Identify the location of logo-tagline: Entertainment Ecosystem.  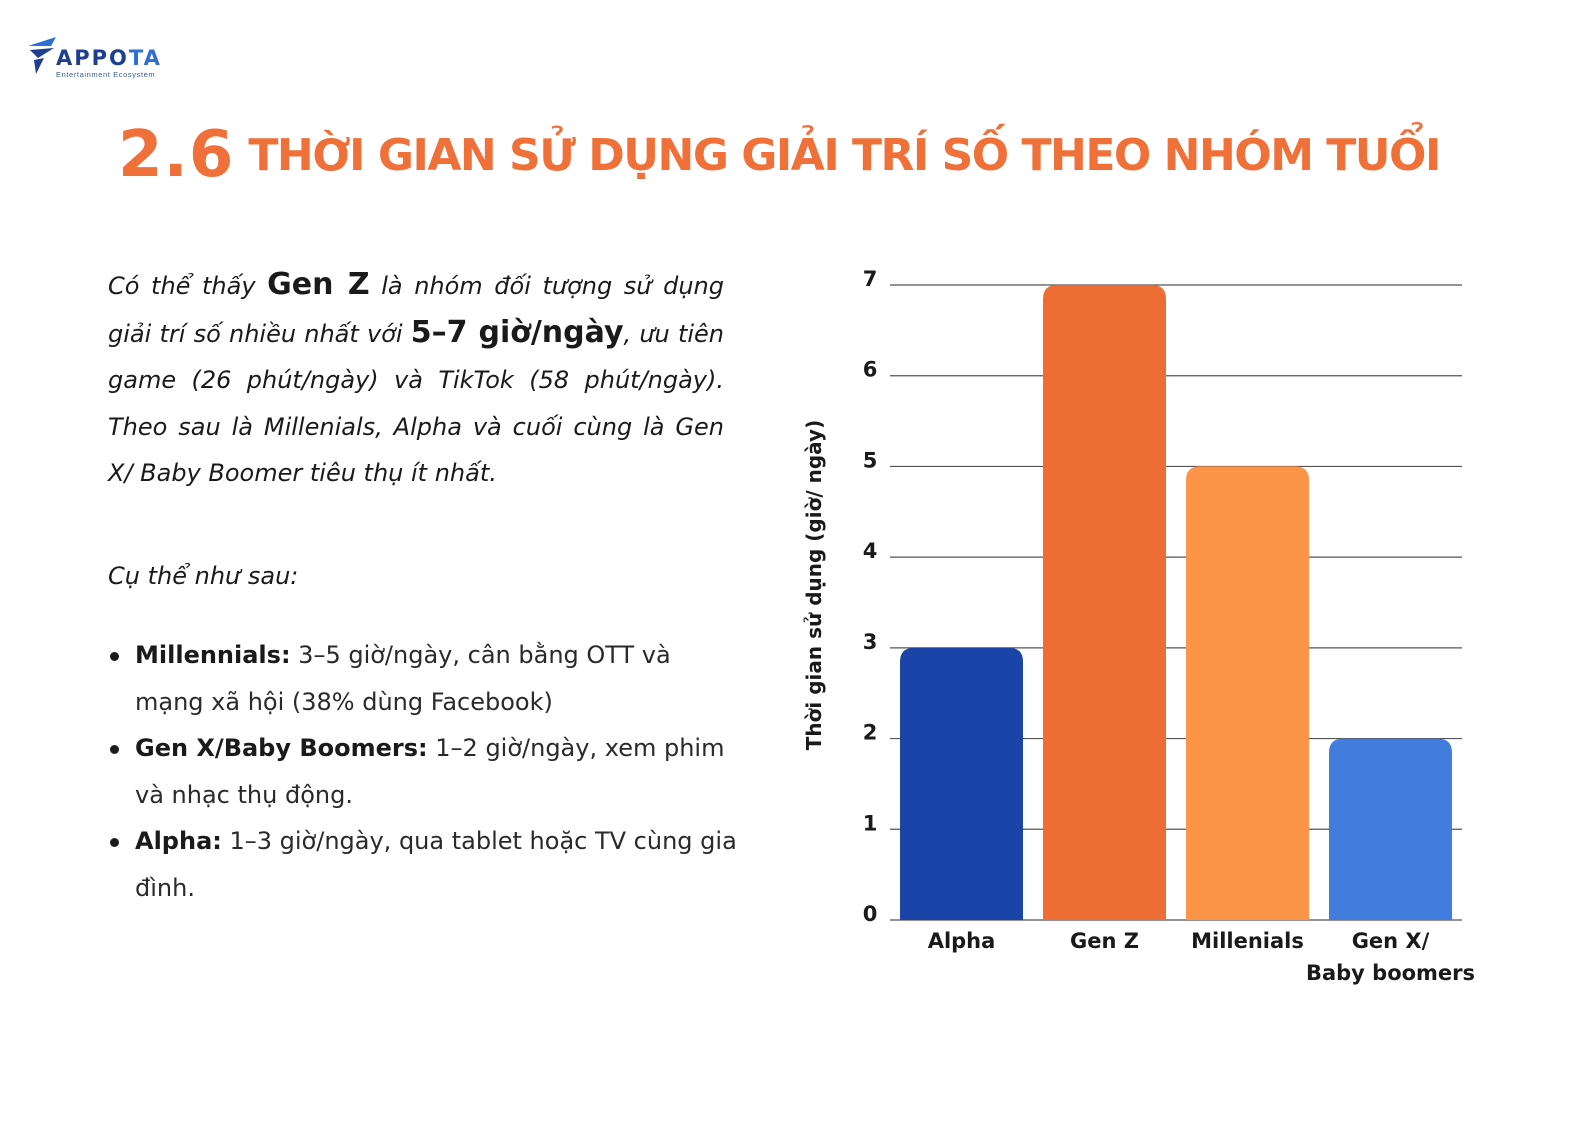
(106, 74).